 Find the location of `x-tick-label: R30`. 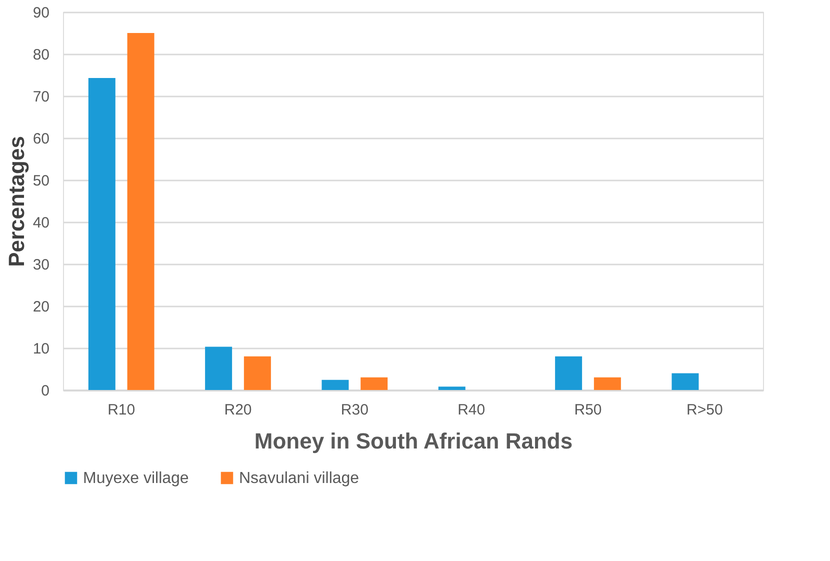

x-tick-label: R30 is located at coordinates (354, 410).